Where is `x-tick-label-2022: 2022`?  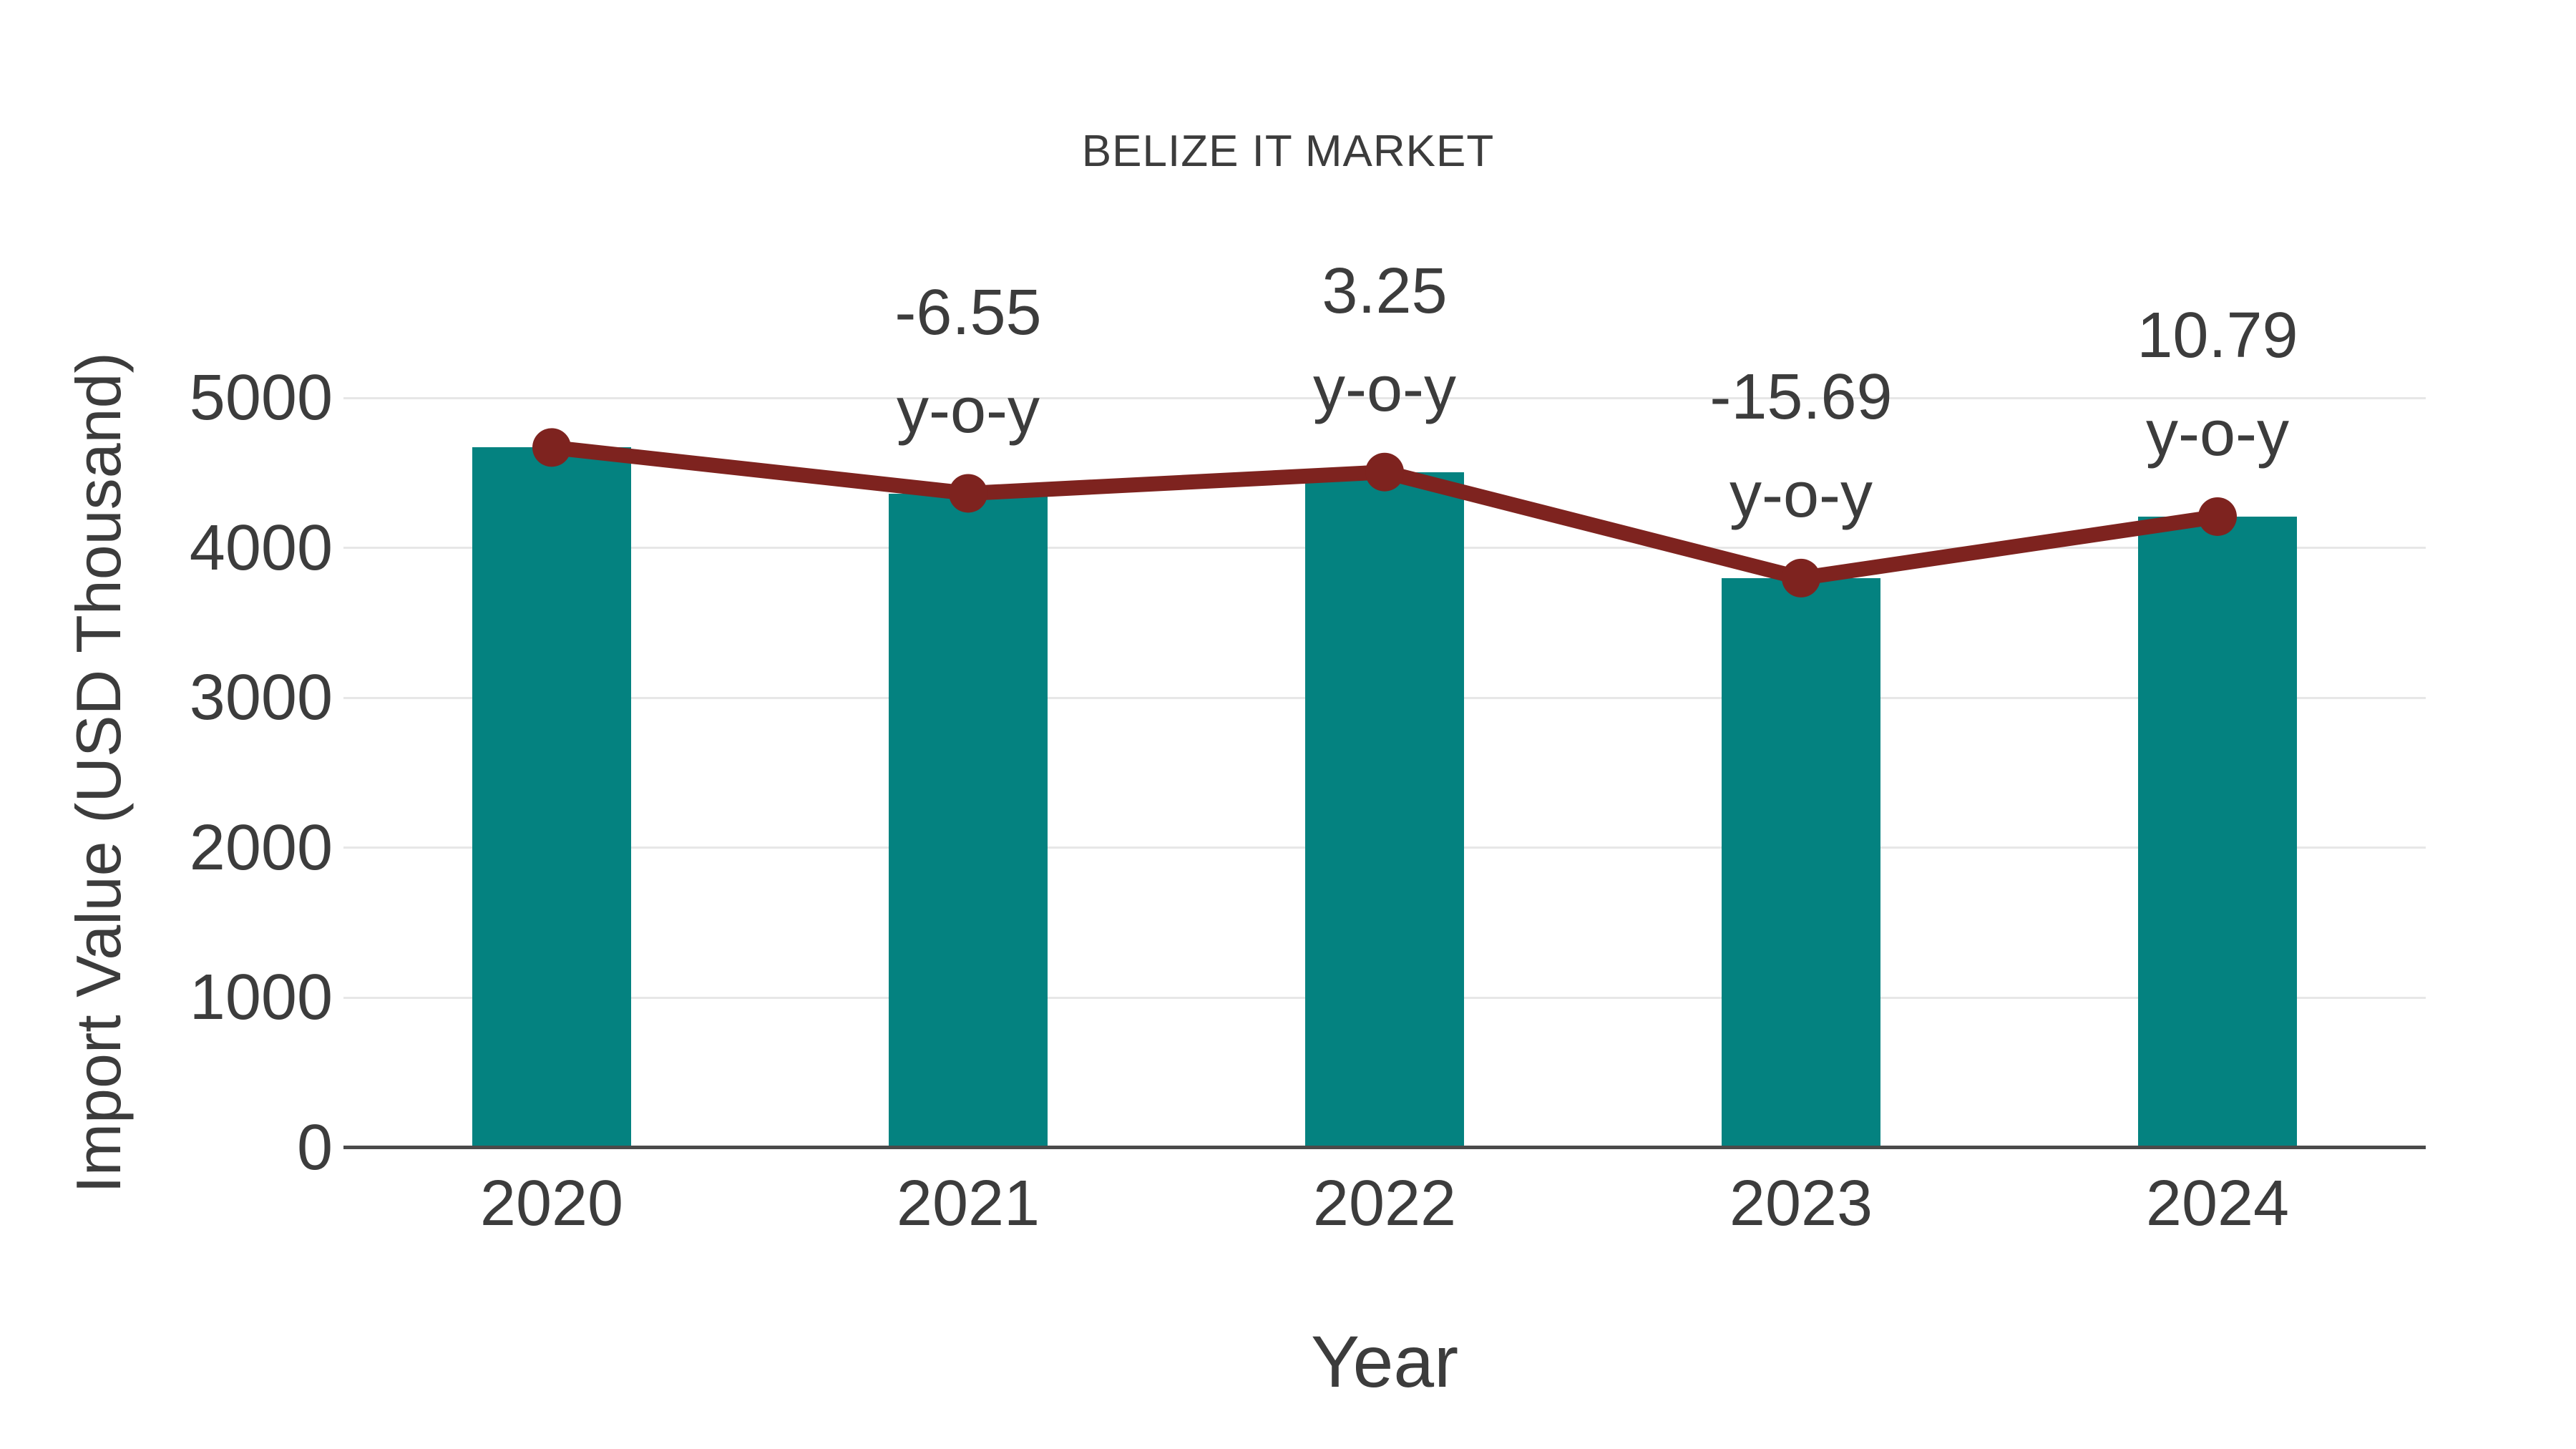
x-tick-label-2022: 2022 is located at coordinates (1384, 1203).